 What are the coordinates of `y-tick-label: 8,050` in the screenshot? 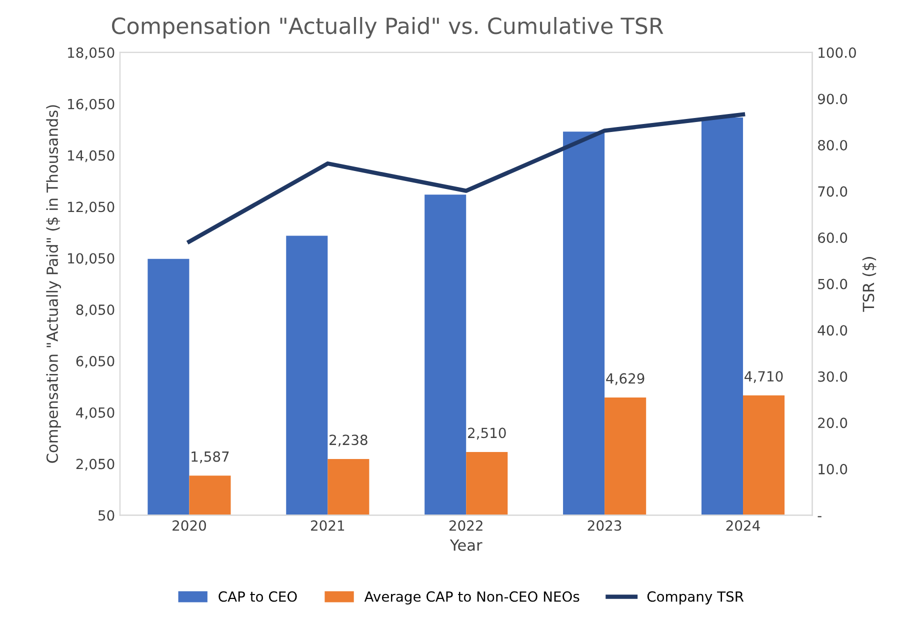 It's located at (95, 310).